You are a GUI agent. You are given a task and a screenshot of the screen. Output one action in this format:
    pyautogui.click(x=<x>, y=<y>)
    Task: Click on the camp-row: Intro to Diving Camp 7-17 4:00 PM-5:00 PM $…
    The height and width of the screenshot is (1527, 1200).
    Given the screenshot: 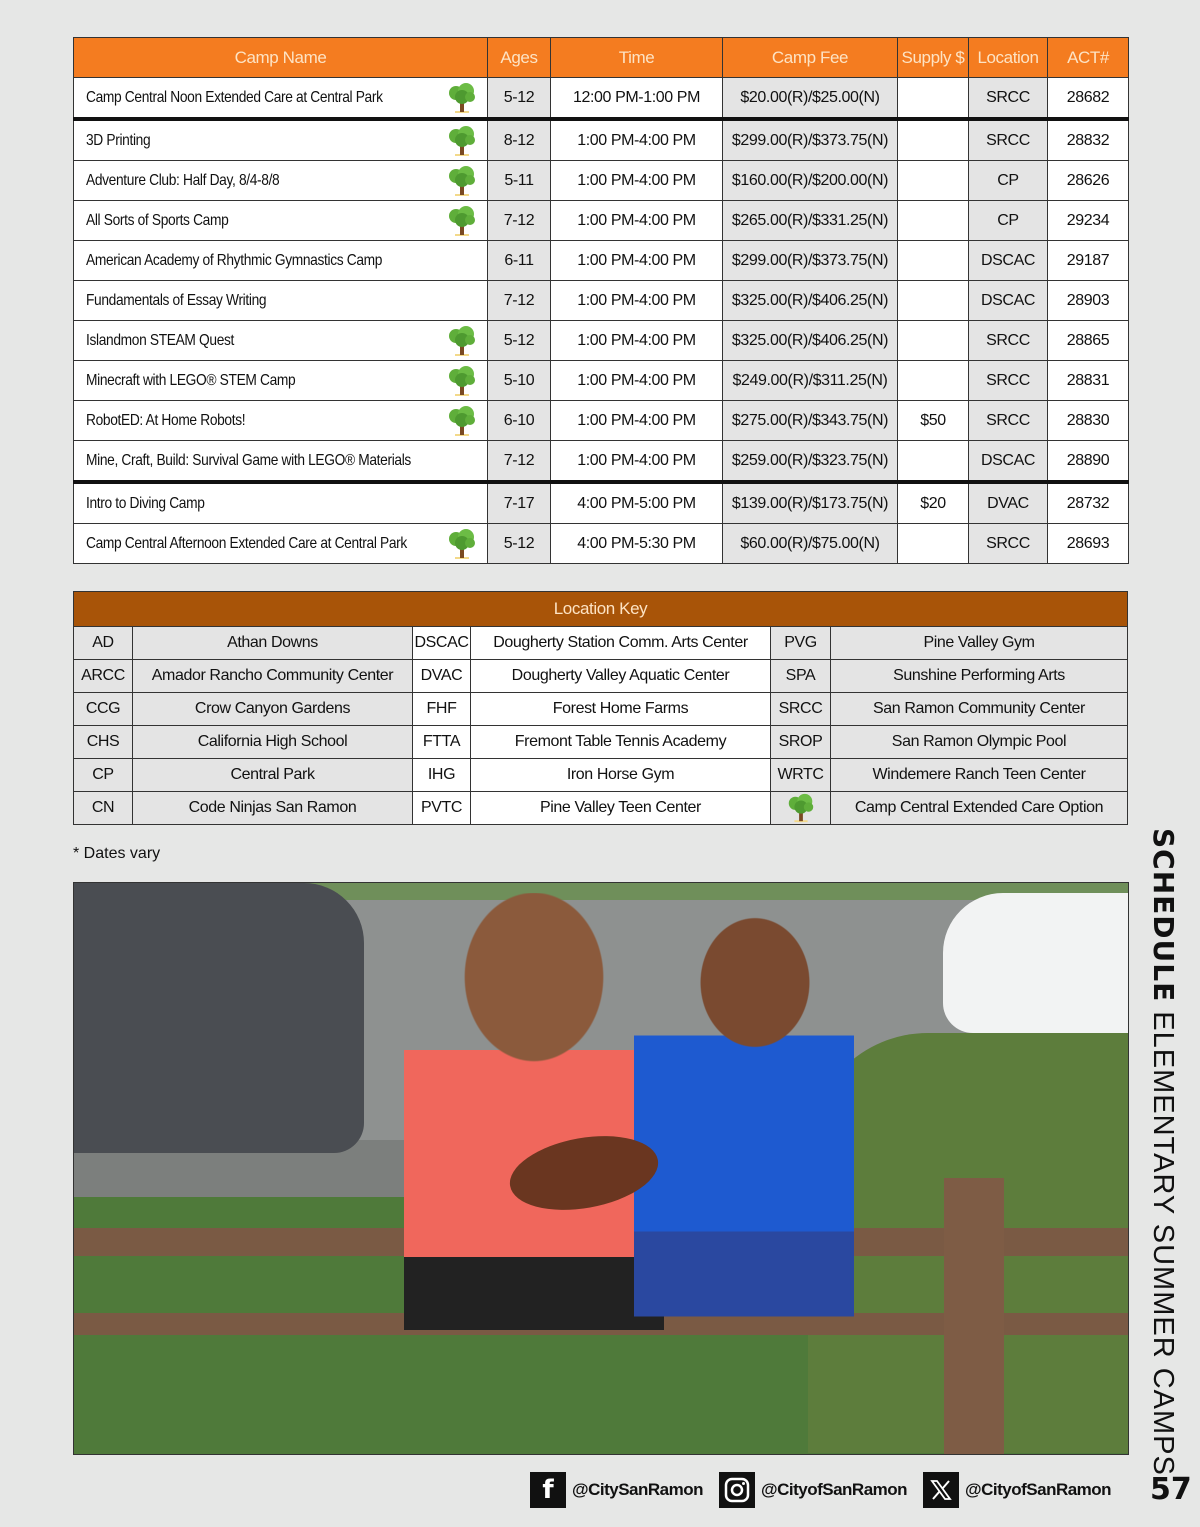 What is the action you would take?
    pyautogui.click(x=601, y=502)
    